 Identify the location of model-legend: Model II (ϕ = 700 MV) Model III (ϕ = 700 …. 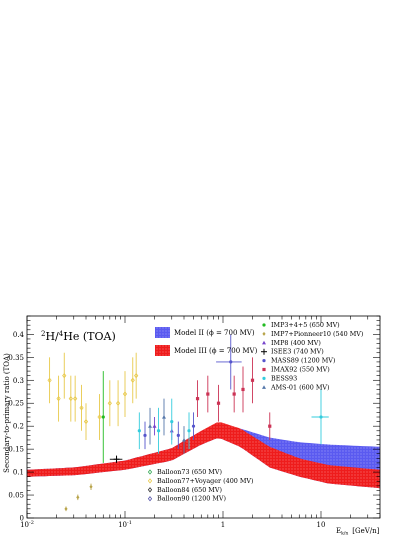
(206, 341).